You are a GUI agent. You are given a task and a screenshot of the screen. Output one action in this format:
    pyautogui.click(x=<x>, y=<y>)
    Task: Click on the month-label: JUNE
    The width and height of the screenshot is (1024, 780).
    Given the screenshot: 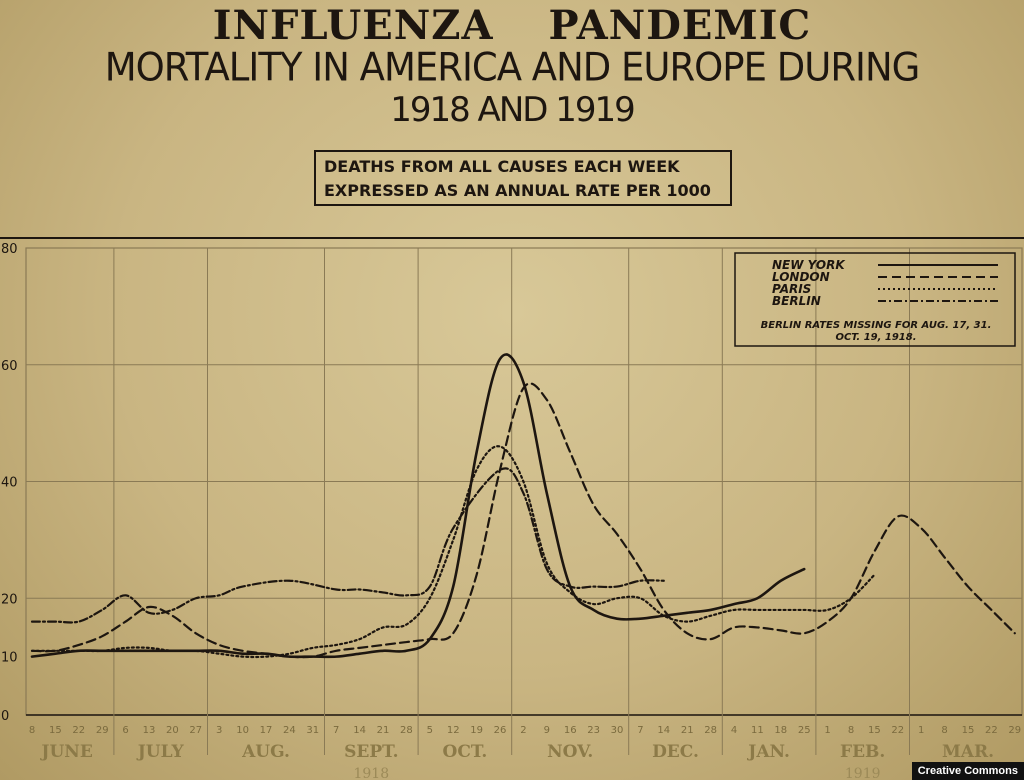 What is the action you would take?
    pyautogui.click(x=65, y=752)
    